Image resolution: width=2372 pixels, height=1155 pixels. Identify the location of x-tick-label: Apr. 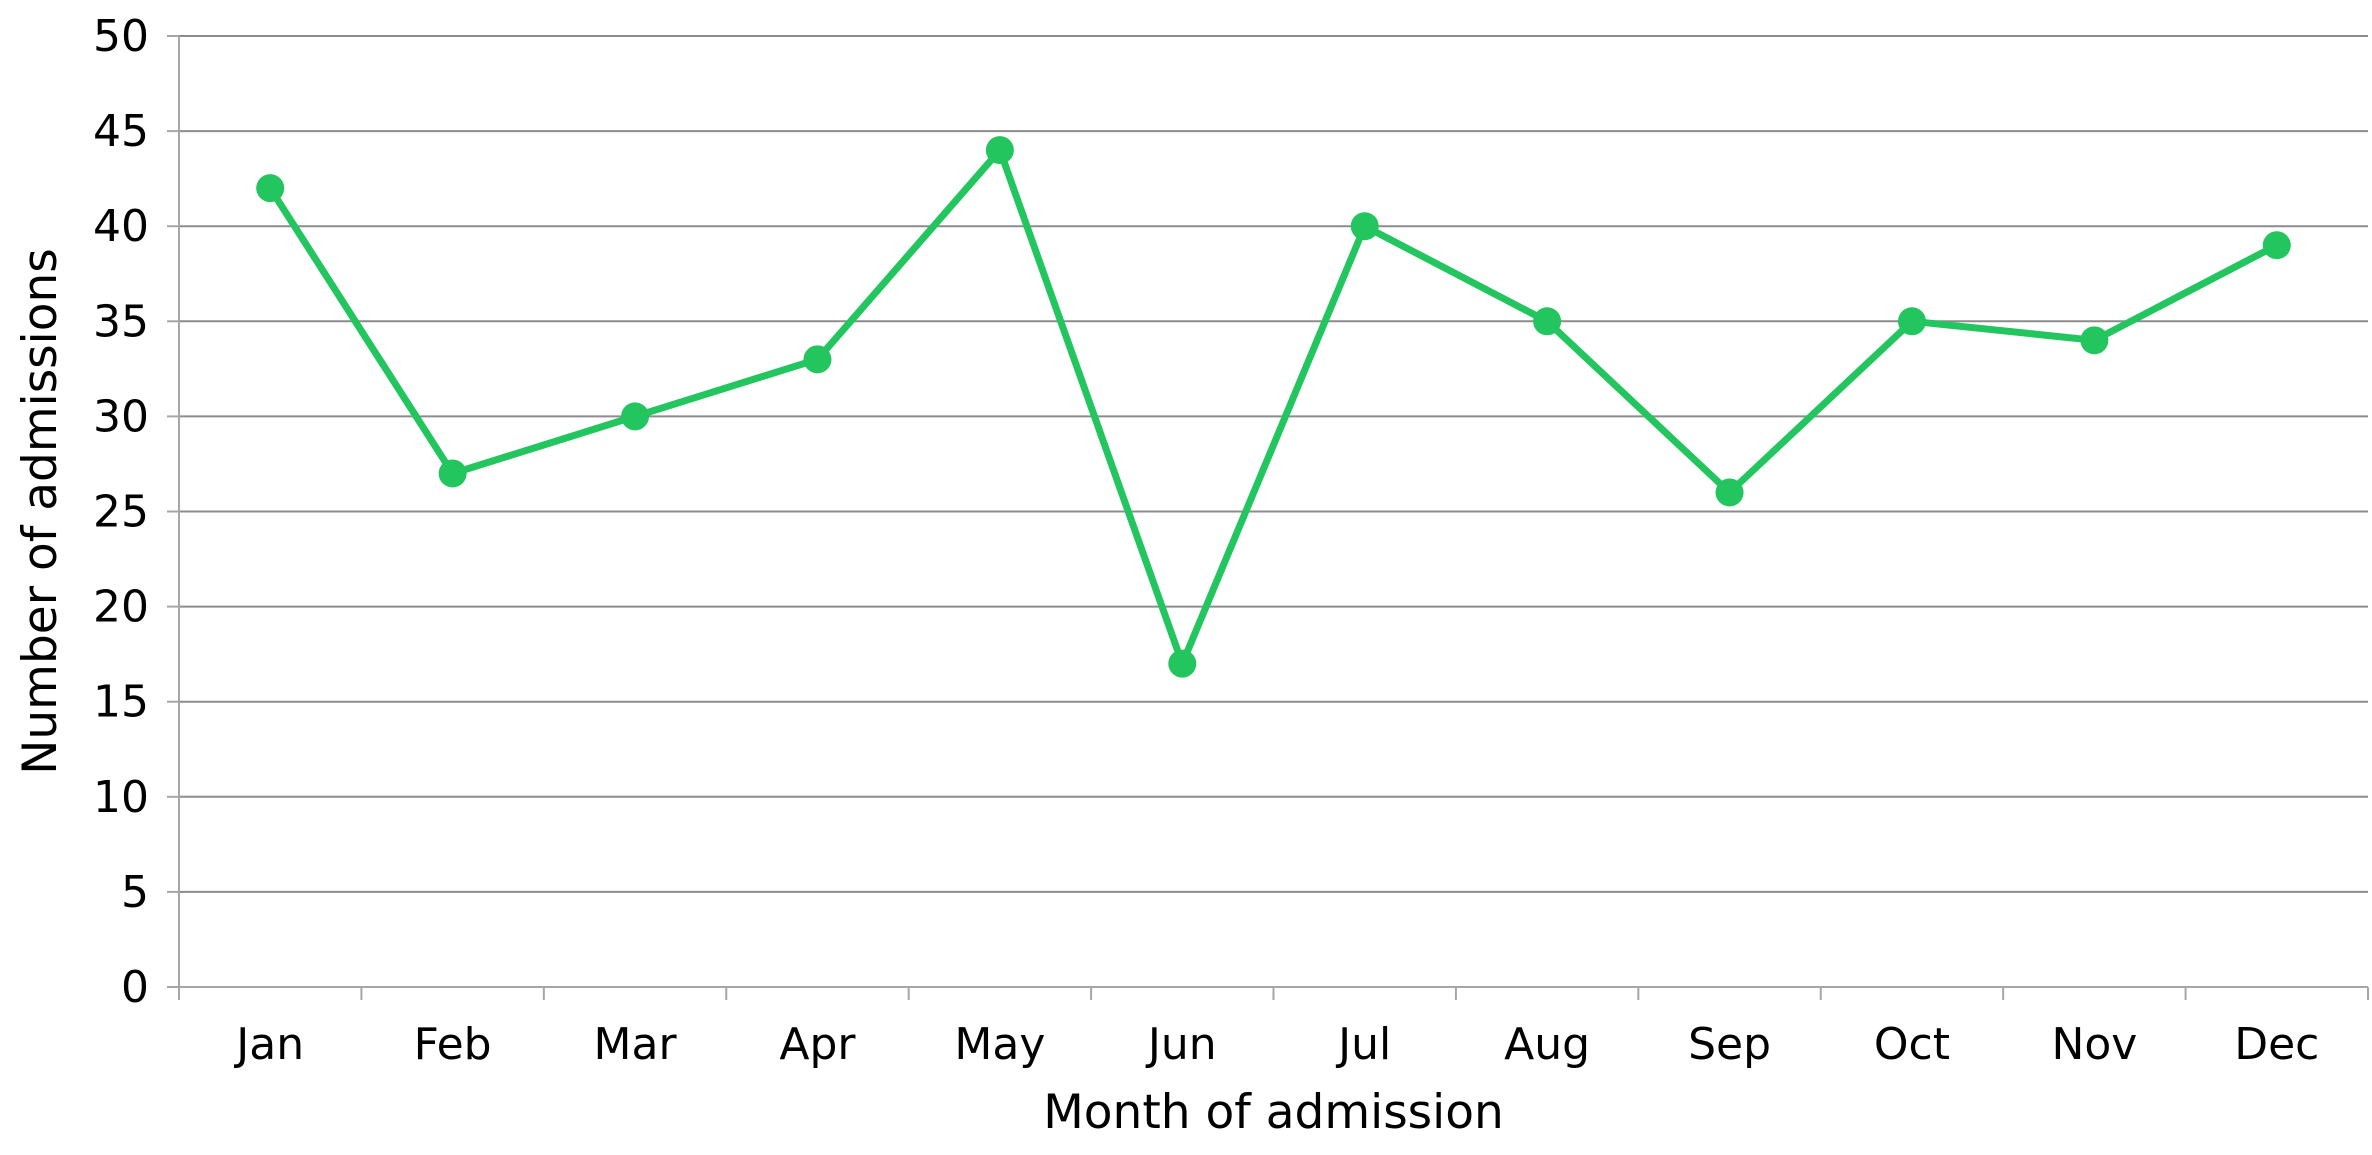
(817, 1044).